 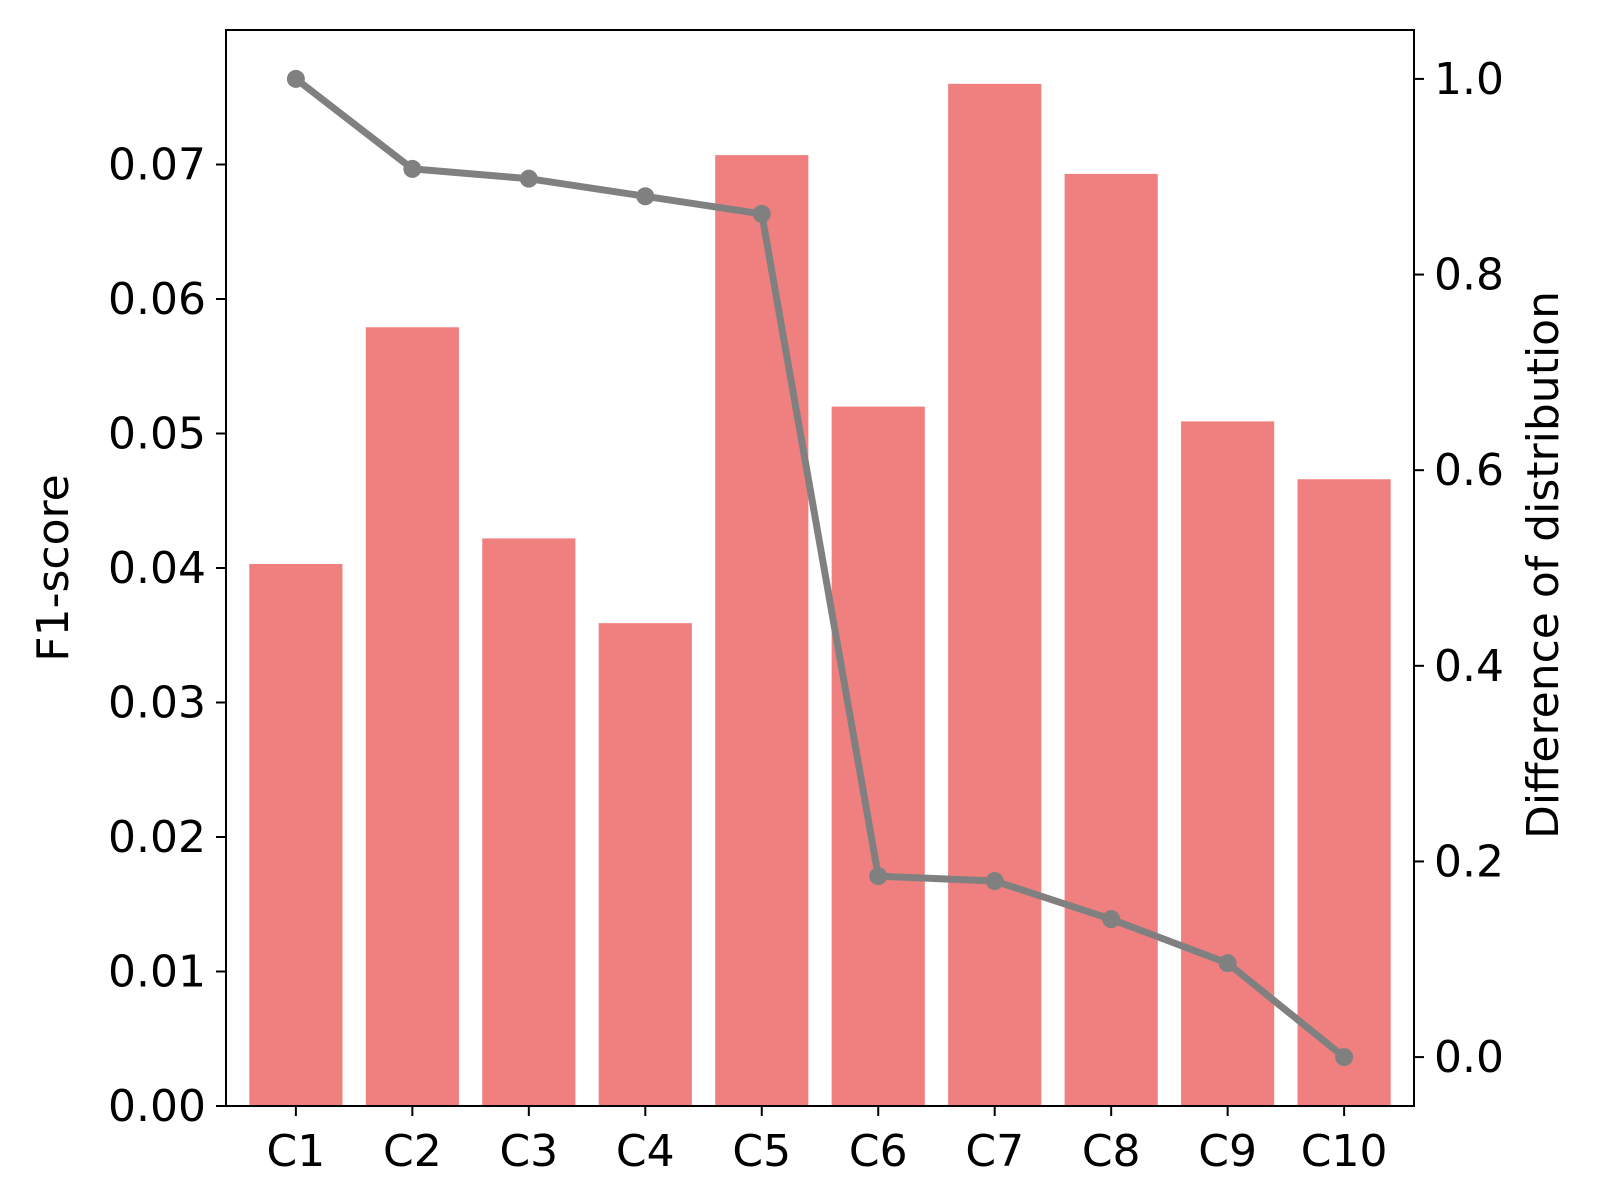 What do you see at coordinates (761, 213) in the screenshot?
I see `line-point-C5` at bounding box center [761, 213].